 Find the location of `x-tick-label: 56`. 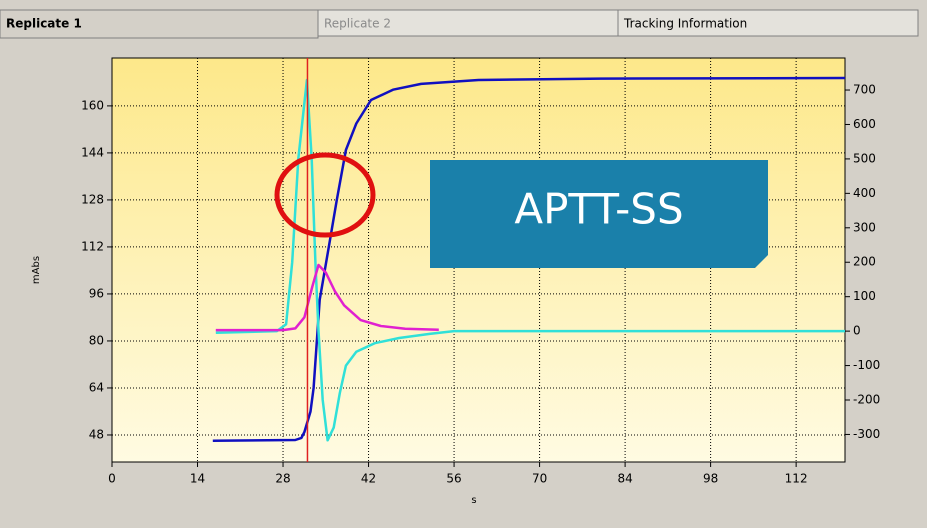

x-tick-label: 56 is located at coordinates (453, 479).